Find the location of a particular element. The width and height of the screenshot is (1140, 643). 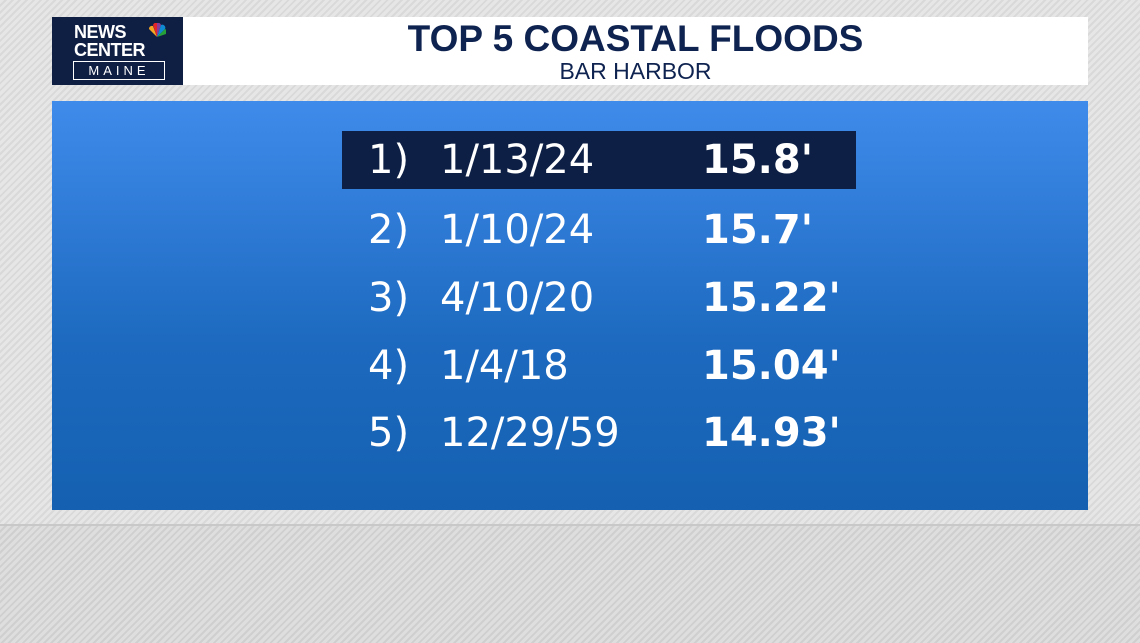

rank: 5) is located at coordinates (389, 433).